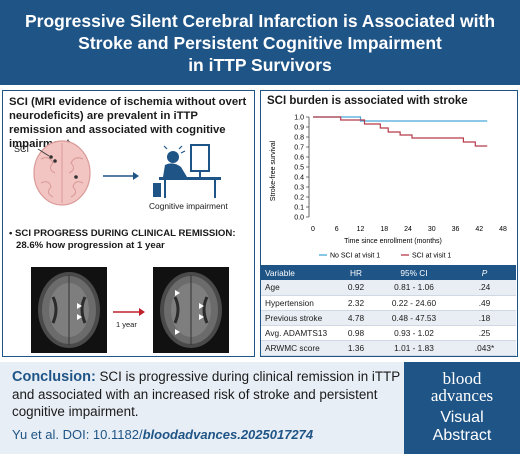  I want to click on legend-label-sci: SCI at visit 1, so click(431, 256).